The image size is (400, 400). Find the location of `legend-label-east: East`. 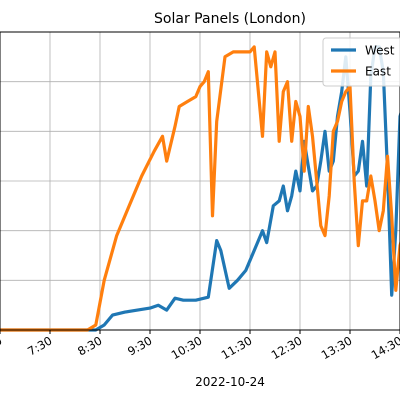

legend-label-east: East is located at coordinates (378, 72).